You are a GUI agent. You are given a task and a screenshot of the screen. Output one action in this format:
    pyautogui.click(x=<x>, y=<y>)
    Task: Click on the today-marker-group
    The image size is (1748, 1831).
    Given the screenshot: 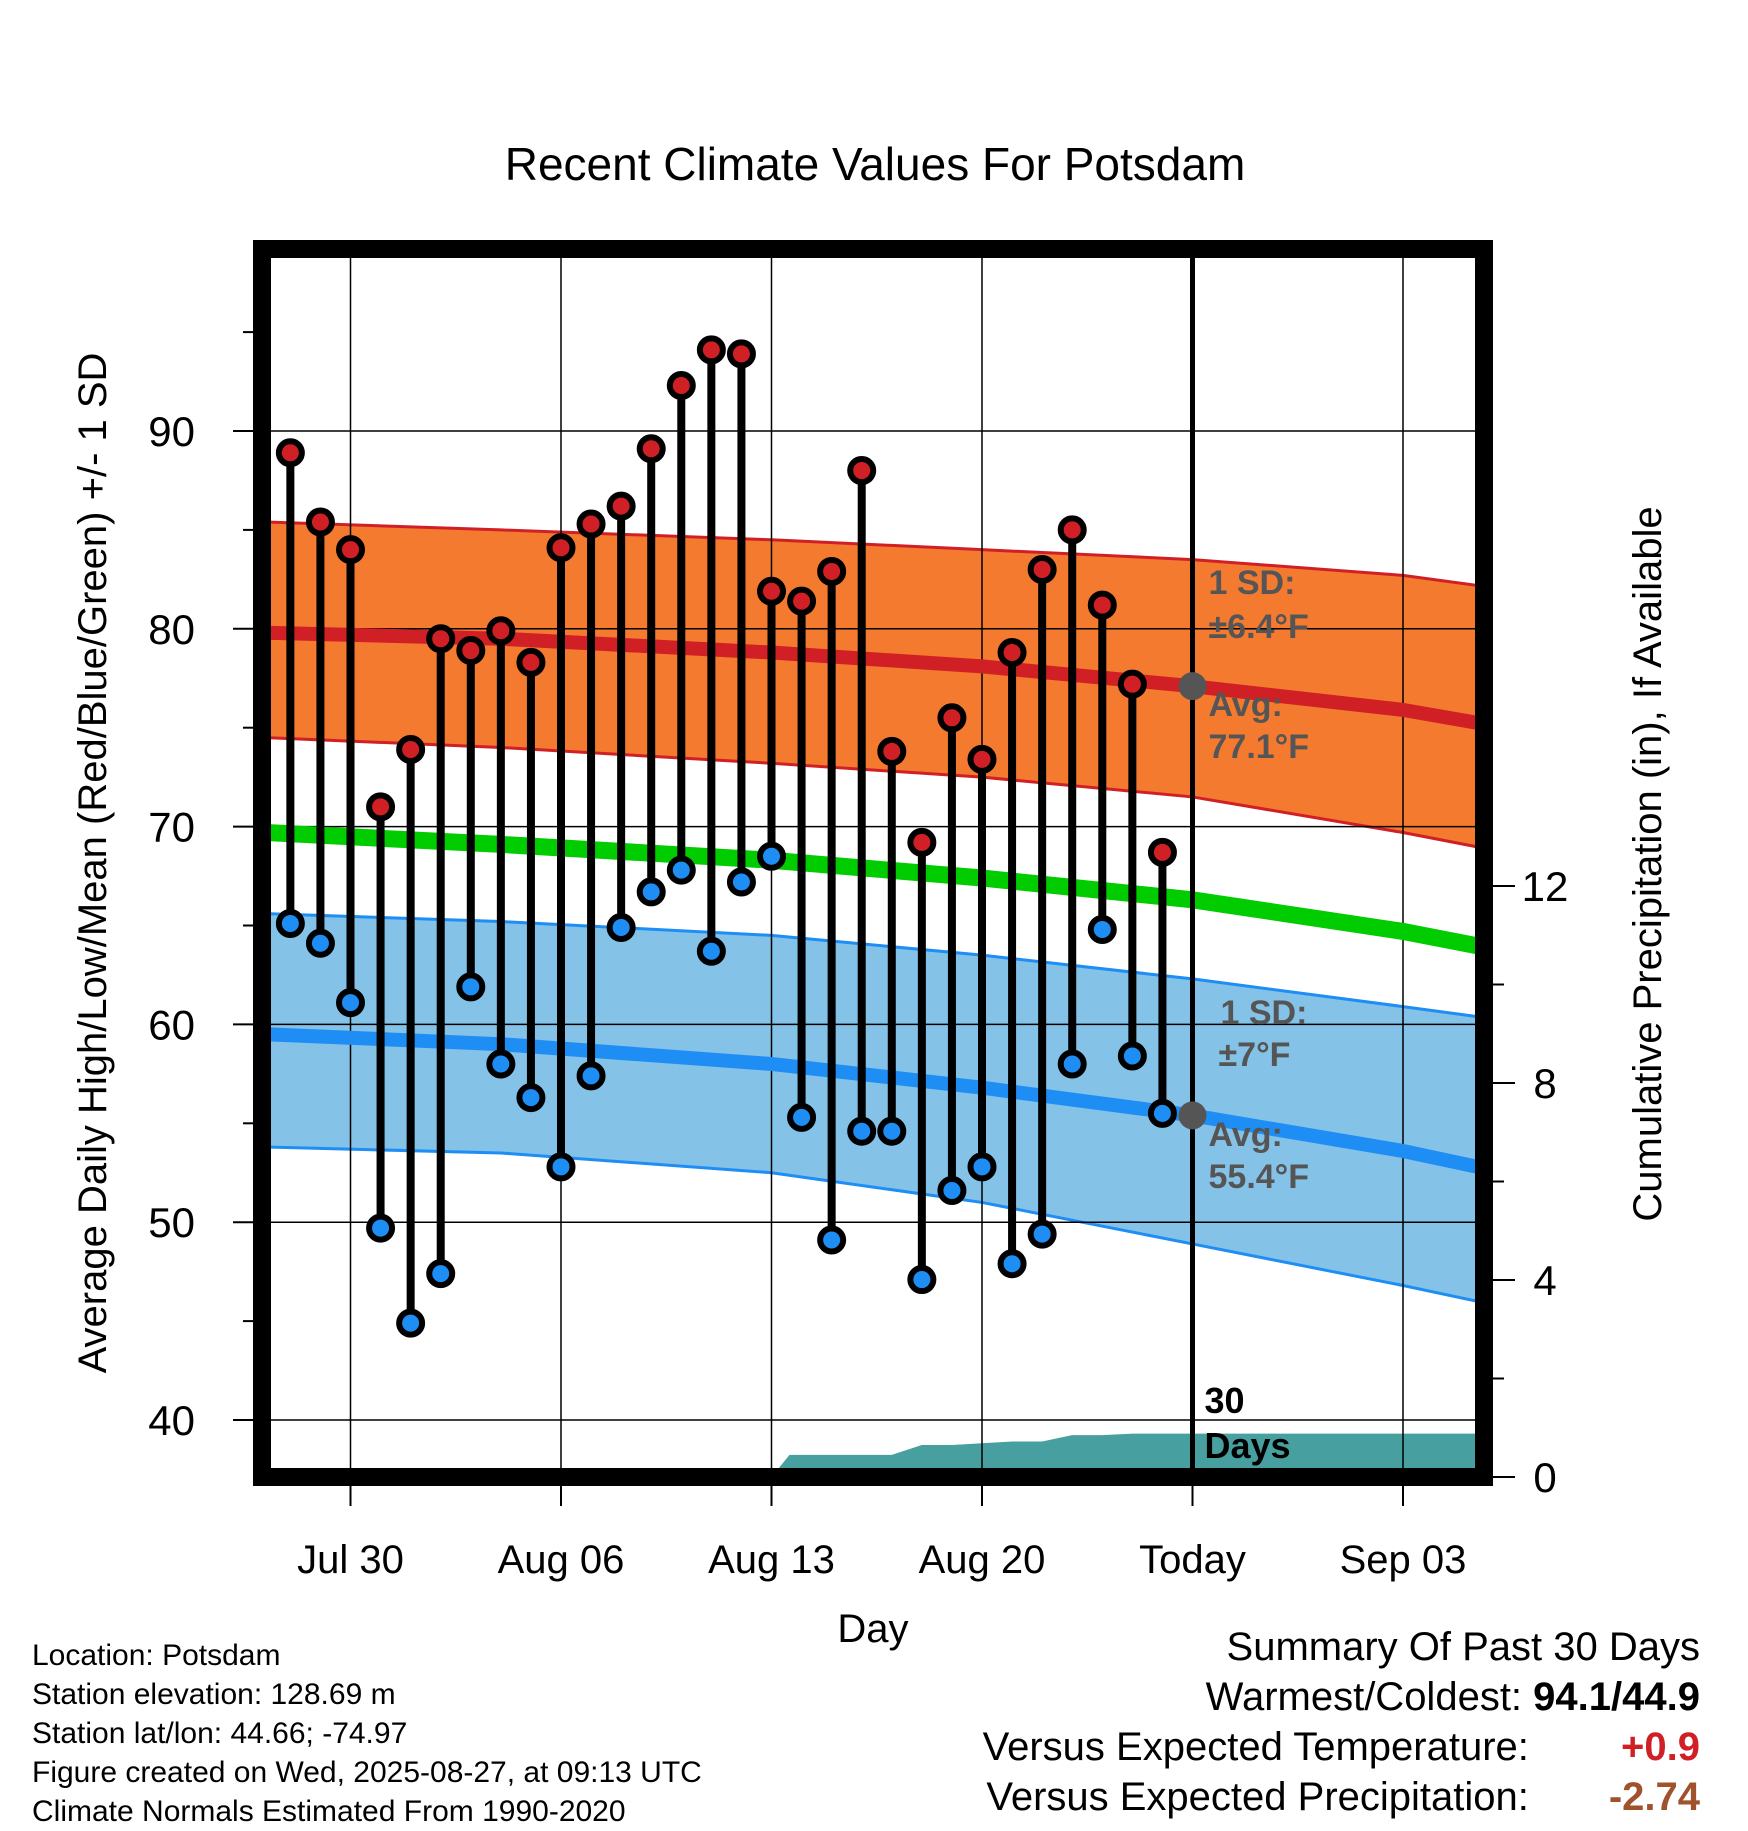 What is the action you would take?
    pyautogui.click(x=1192, y=863)
    